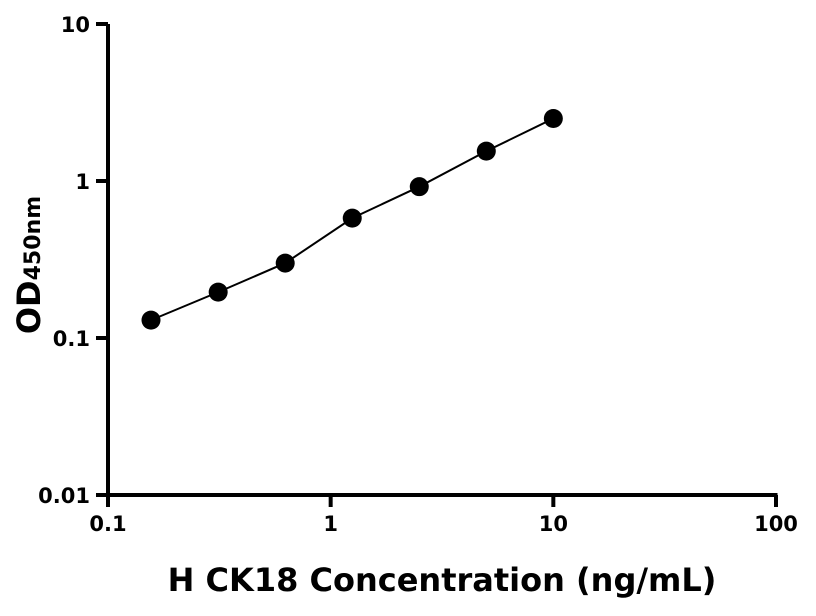 The height and width of the screenshot is (616, 816). Describe the element at coordinates (64, 496) in the screenshot. I see `y-tick-label: 0.01` at that location.